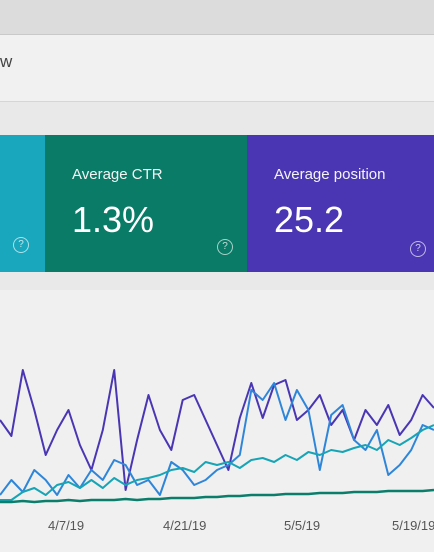  What do you see at coordinates (117, 174) in the screenshot?
I see `metric-label: Average CTR` at bounding box center [117, 174].